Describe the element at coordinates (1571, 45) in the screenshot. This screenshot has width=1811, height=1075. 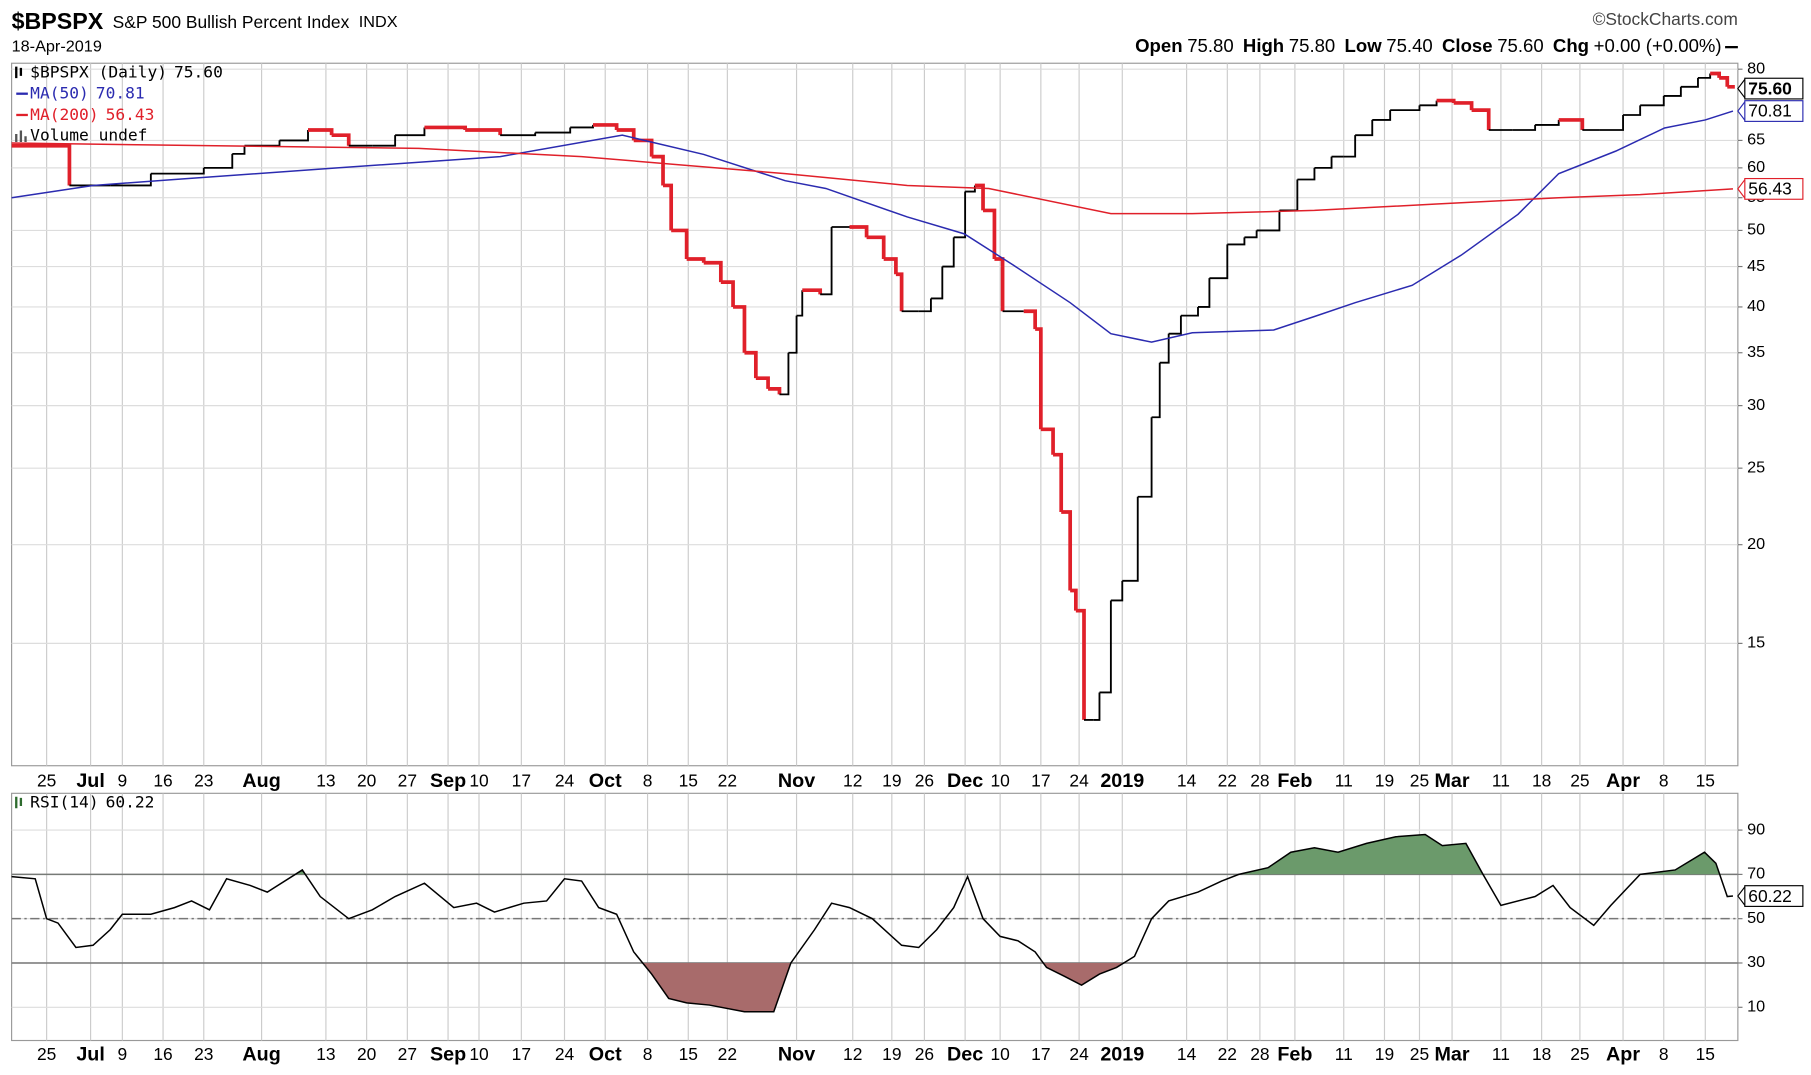
I see `quote-label: Chg` at that location.